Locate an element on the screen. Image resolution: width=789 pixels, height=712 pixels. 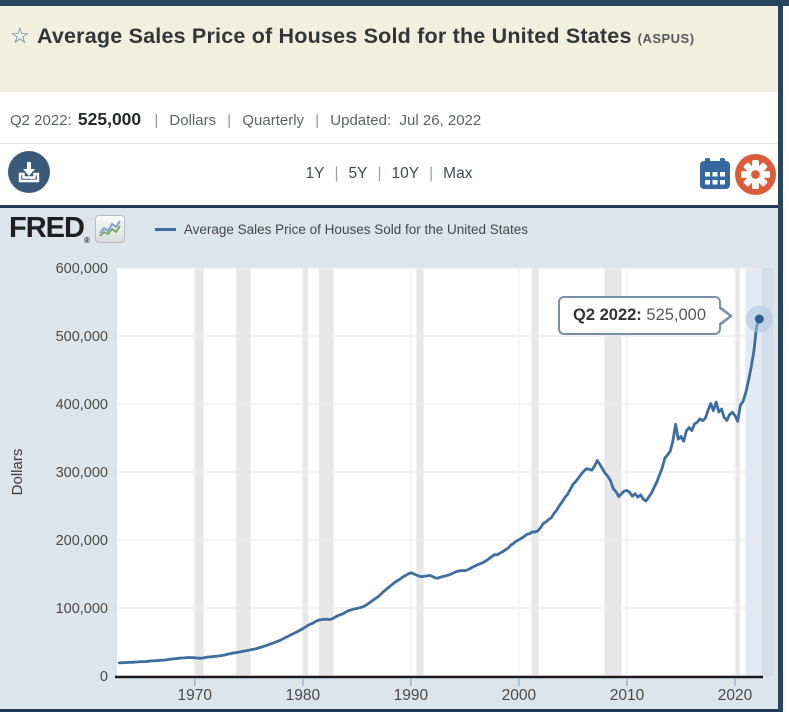
units-label: Dollars is located at coordinates (193, 120).